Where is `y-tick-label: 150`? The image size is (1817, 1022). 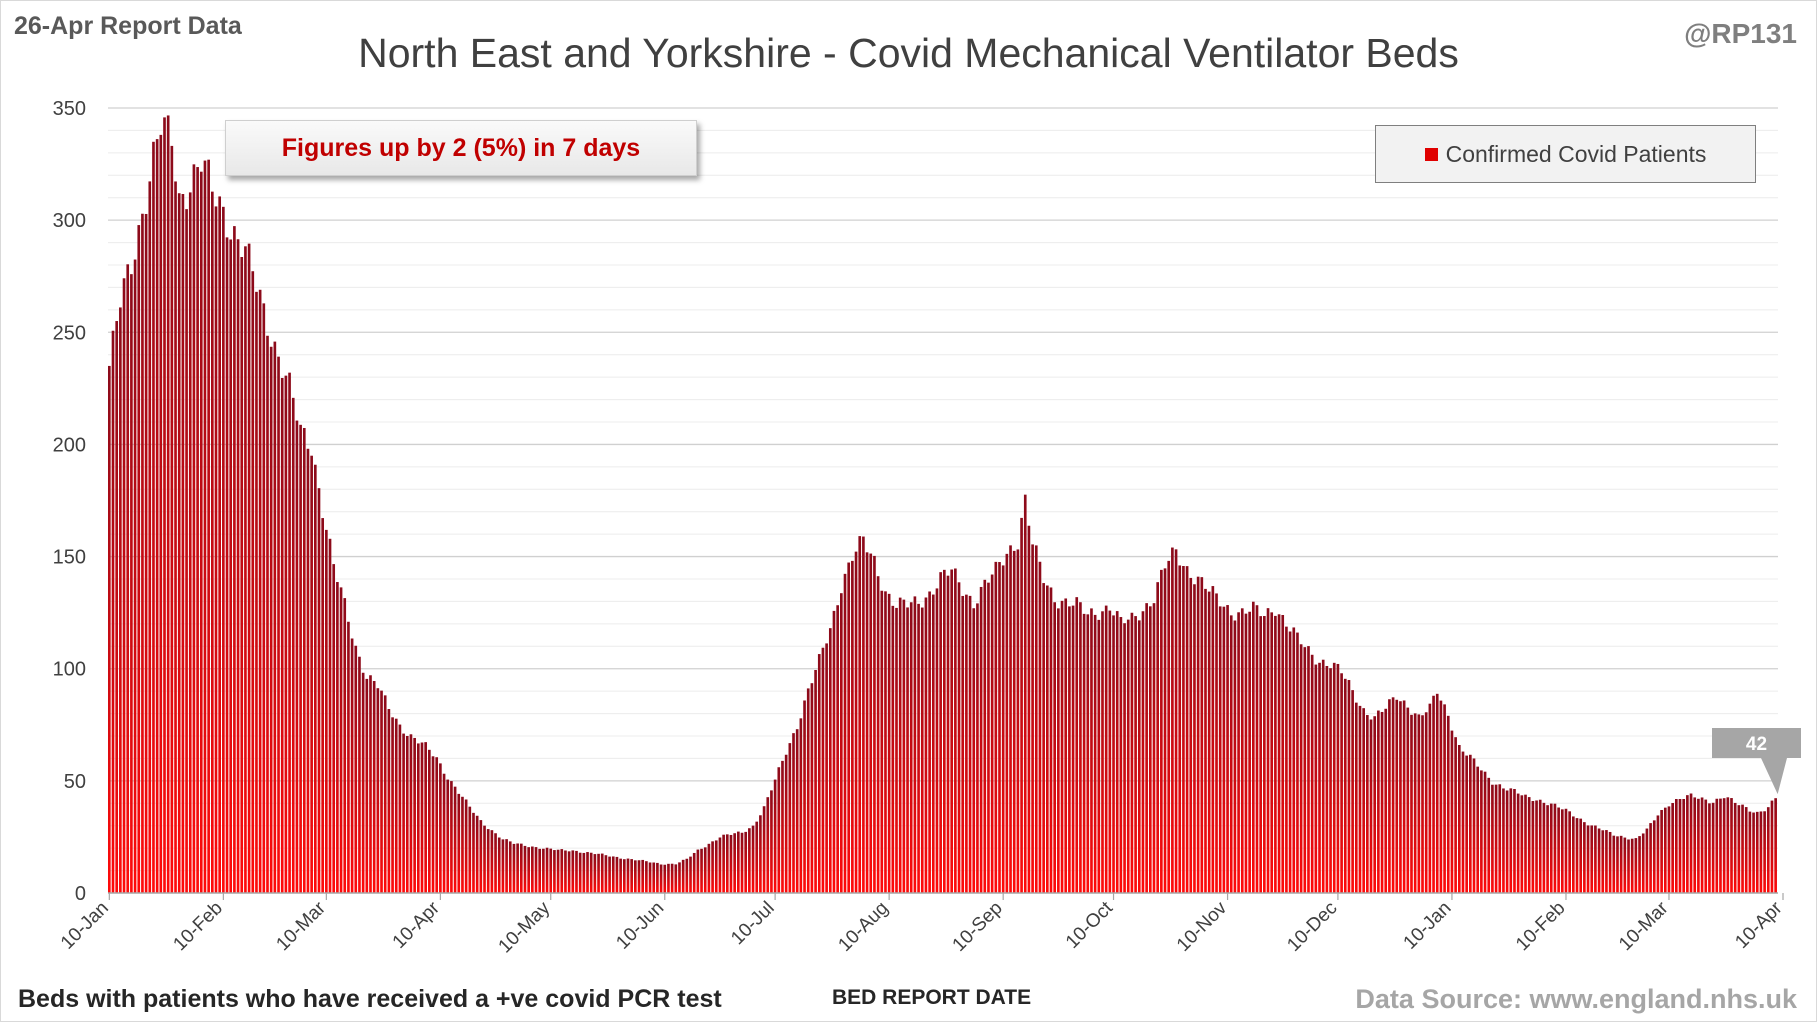 y-tick-label: 150 is located at coordinates (69, 558).